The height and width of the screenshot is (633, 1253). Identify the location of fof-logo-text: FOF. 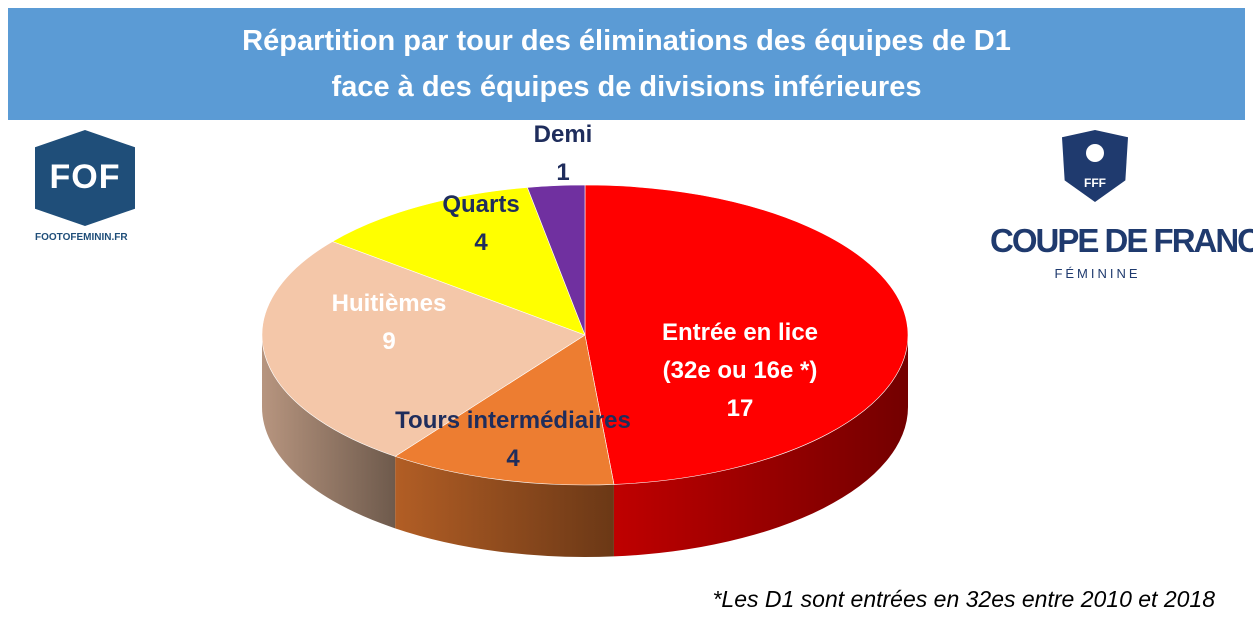
(85, 177).